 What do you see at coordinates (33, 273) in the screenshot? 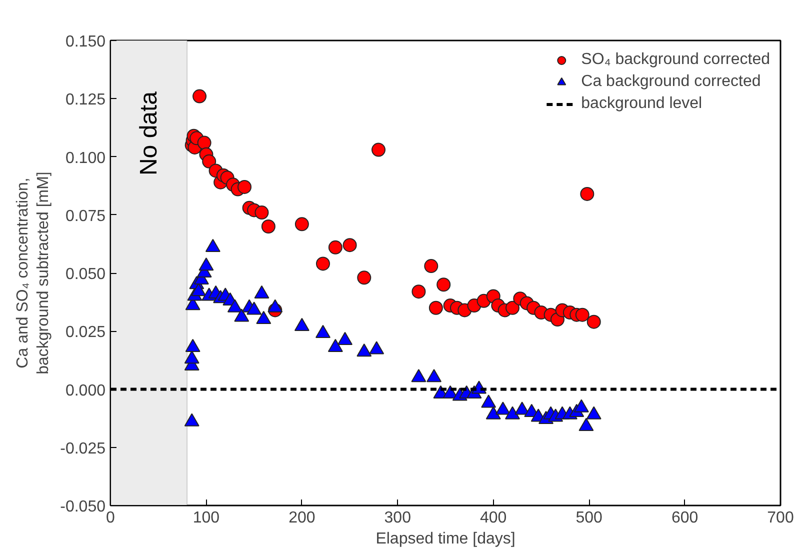
I see `y-axis-title: Ca and SO₄ concentration, background subtracted [mM]` at bounding box center [33, 273].